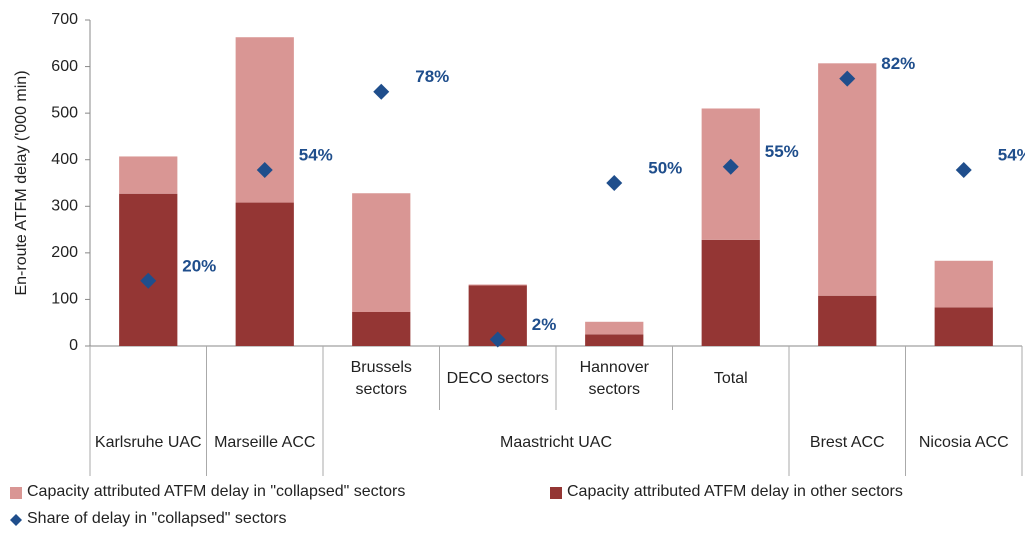 The image size is (1025, 533). I want to click on data-label: 78%, so click(432, 76).